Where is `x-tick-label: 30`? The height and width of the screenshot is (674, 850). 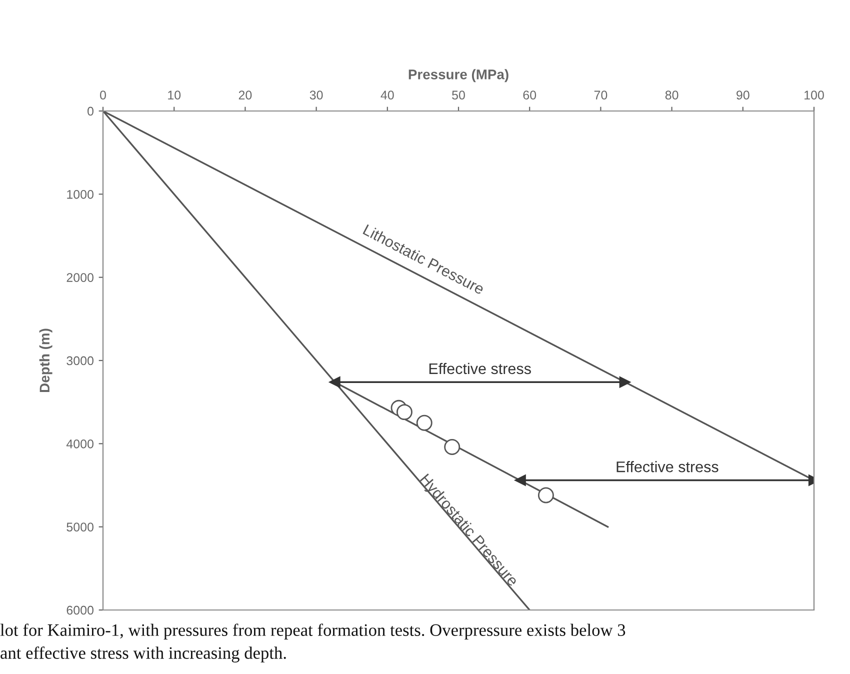
x-tick-label: 30 is located at coordinates (316, 95).